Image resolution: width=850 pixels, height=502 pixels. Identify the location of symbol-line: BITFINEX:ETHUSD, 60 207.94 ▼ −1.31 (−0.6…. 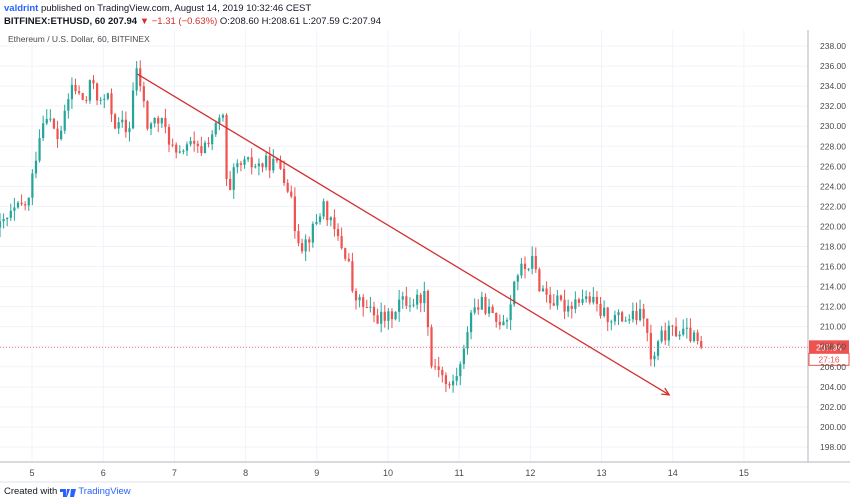
(192, 21).